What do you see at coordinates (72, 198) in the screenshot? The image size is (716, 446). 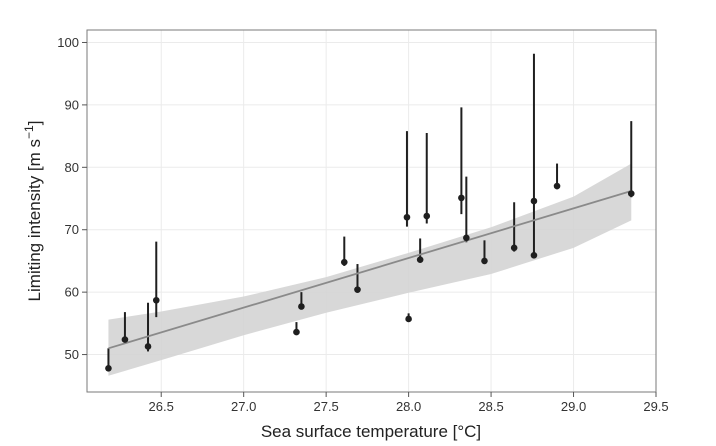 I see `y-axis: 50 60 70 80 90 100` at bounding box center [72, 198].